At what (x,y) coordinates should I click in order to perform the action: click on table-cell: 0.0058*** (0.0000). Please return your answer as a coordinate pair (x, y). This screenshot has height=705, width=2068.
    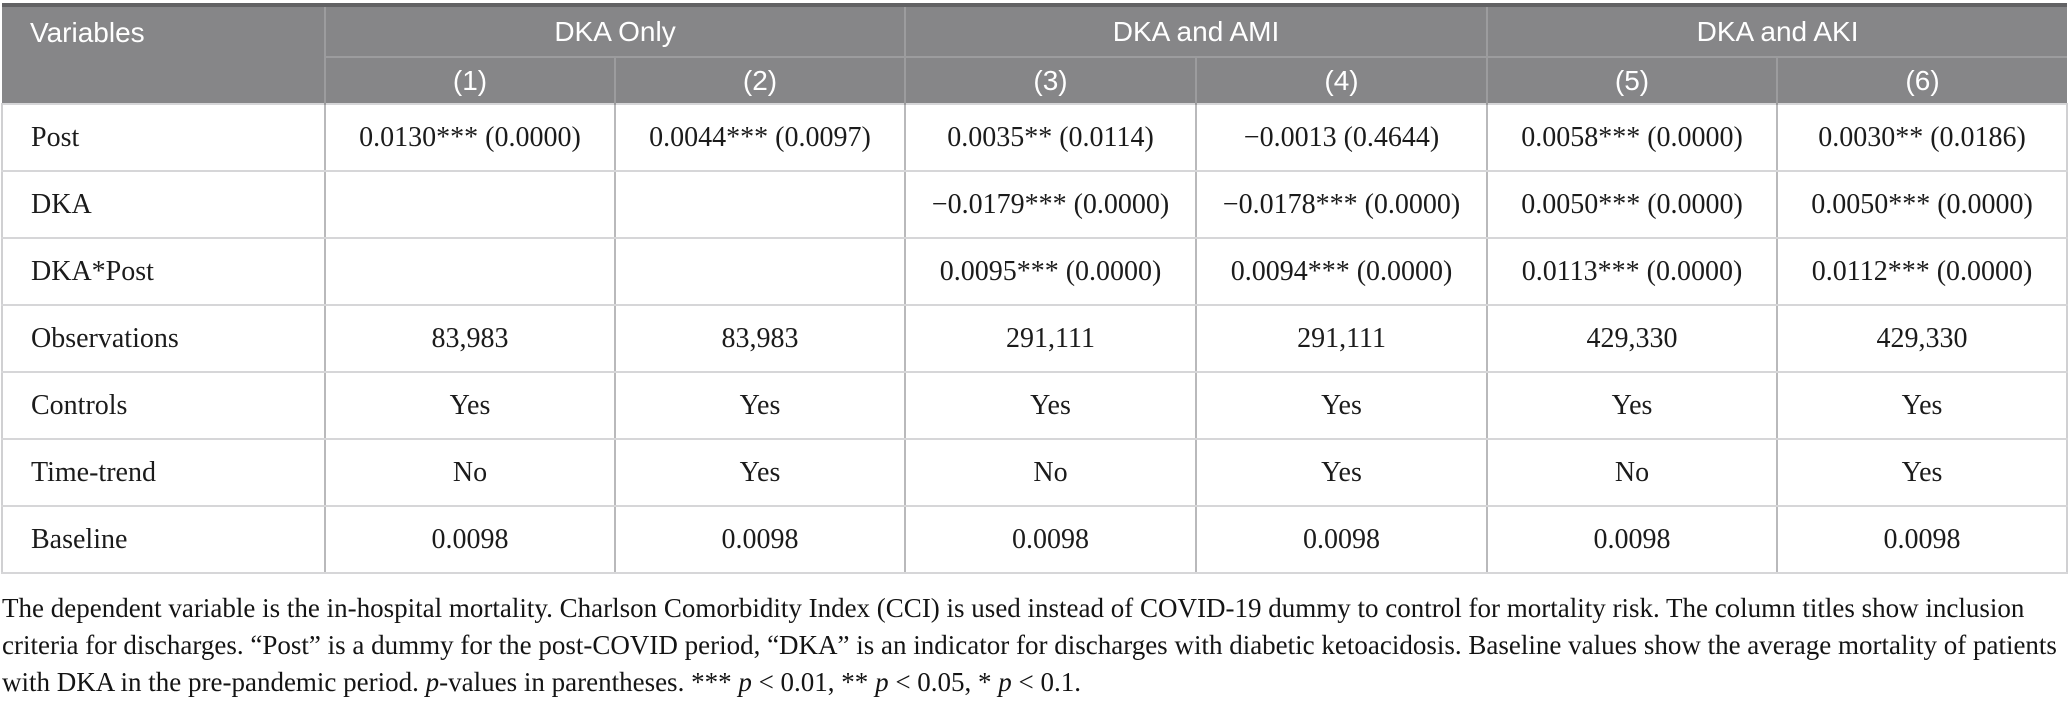
    Looking at the image, I should click on (1632, 137).